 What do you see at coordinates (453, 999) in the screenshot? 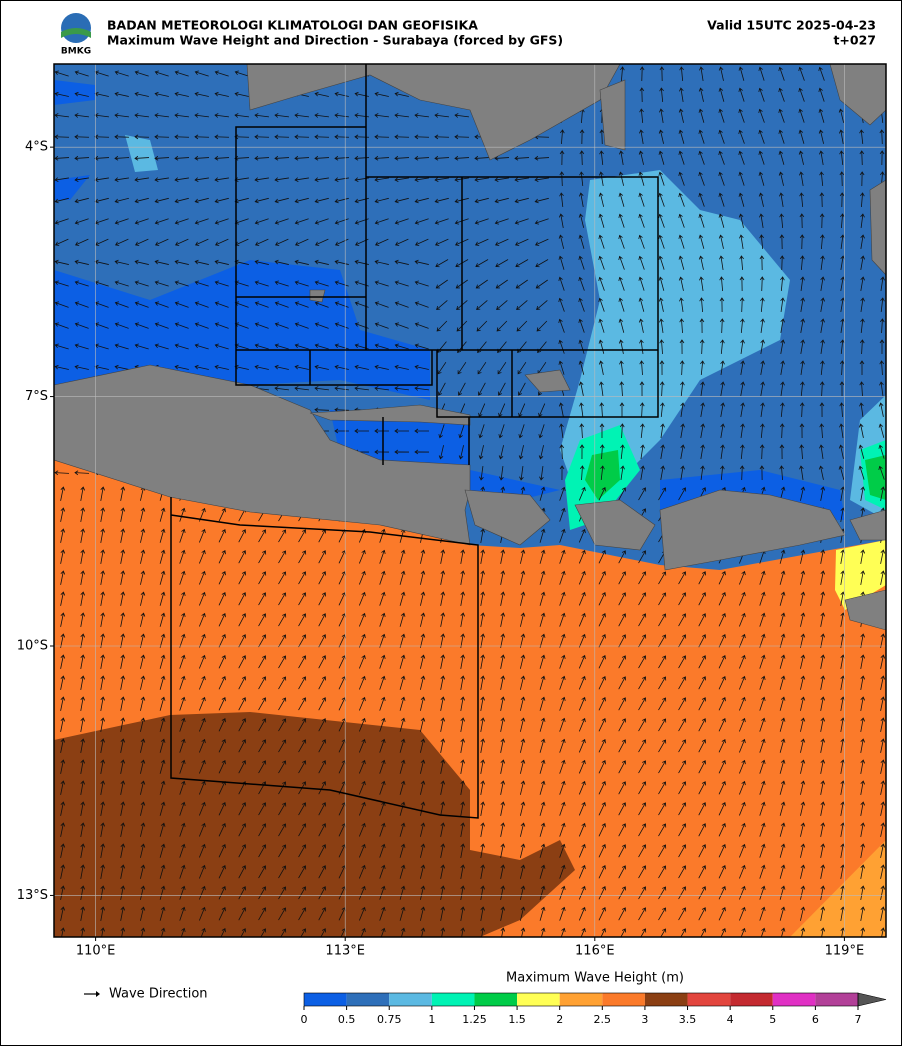
I see `colorbar-bin` at bounding box center [453, 999].